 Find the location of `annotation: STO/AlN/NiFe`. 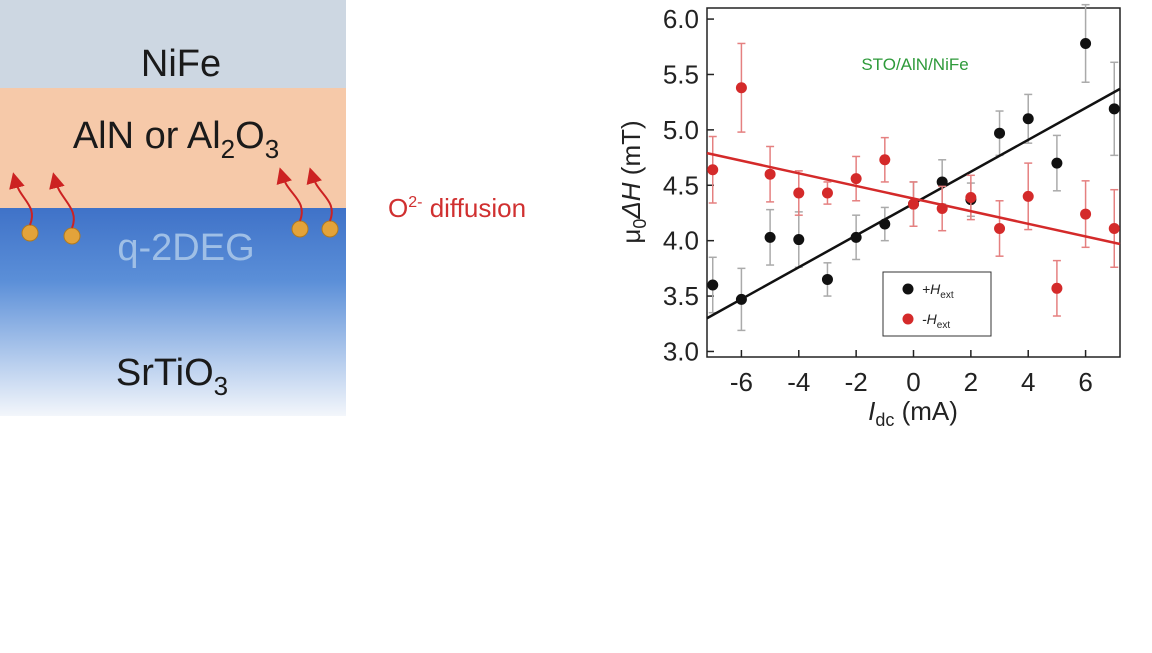

annotation: STO/AlN/NiFe is located at coordinates (914, 64).